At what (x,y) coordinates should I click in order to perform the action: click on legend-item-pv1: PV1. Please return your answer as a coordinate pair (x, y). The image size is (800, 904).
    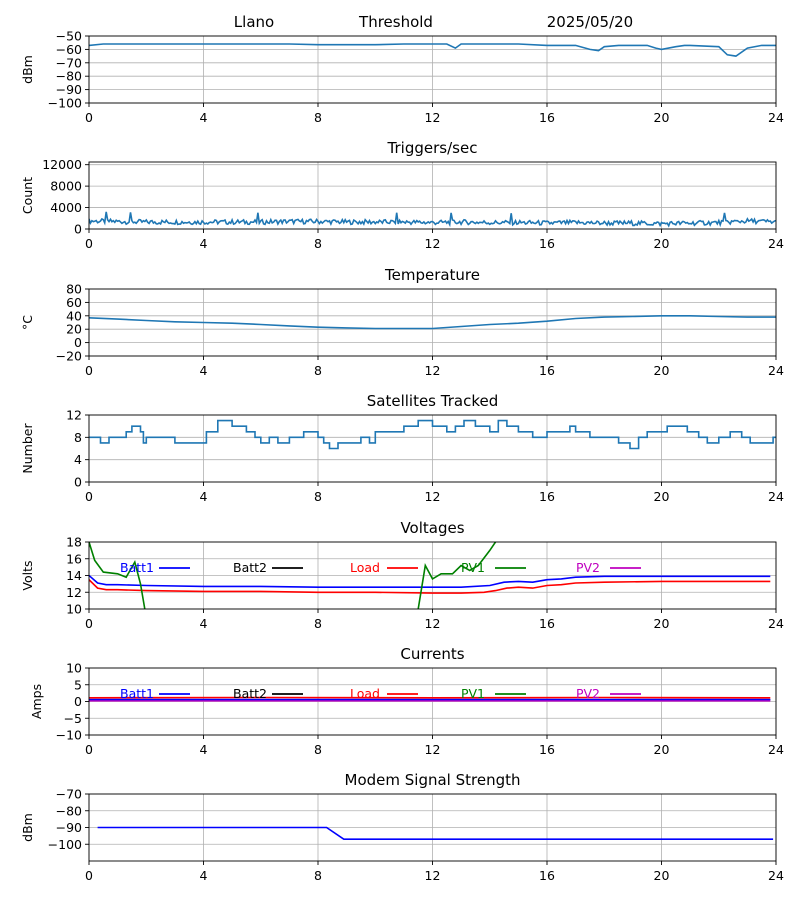
    Looking at the image, I should click on (493, 567).